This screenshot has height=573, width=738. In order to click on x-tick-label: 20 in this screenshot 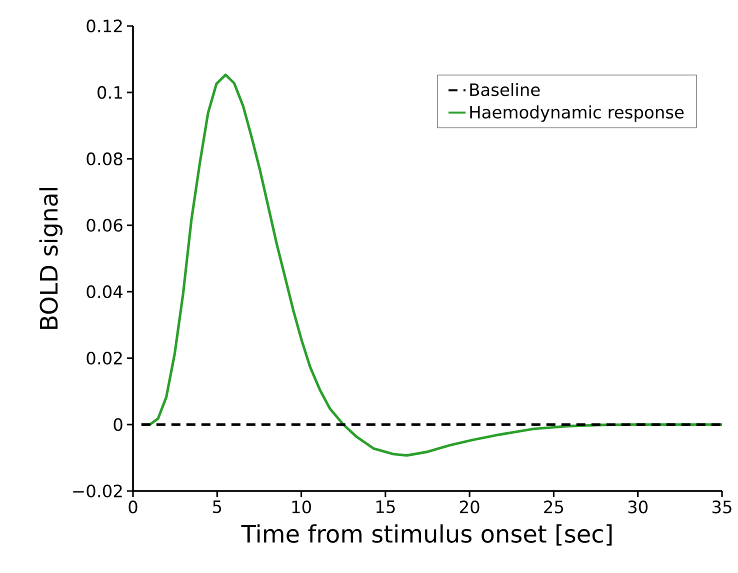, I will do `click(470, 507)`.